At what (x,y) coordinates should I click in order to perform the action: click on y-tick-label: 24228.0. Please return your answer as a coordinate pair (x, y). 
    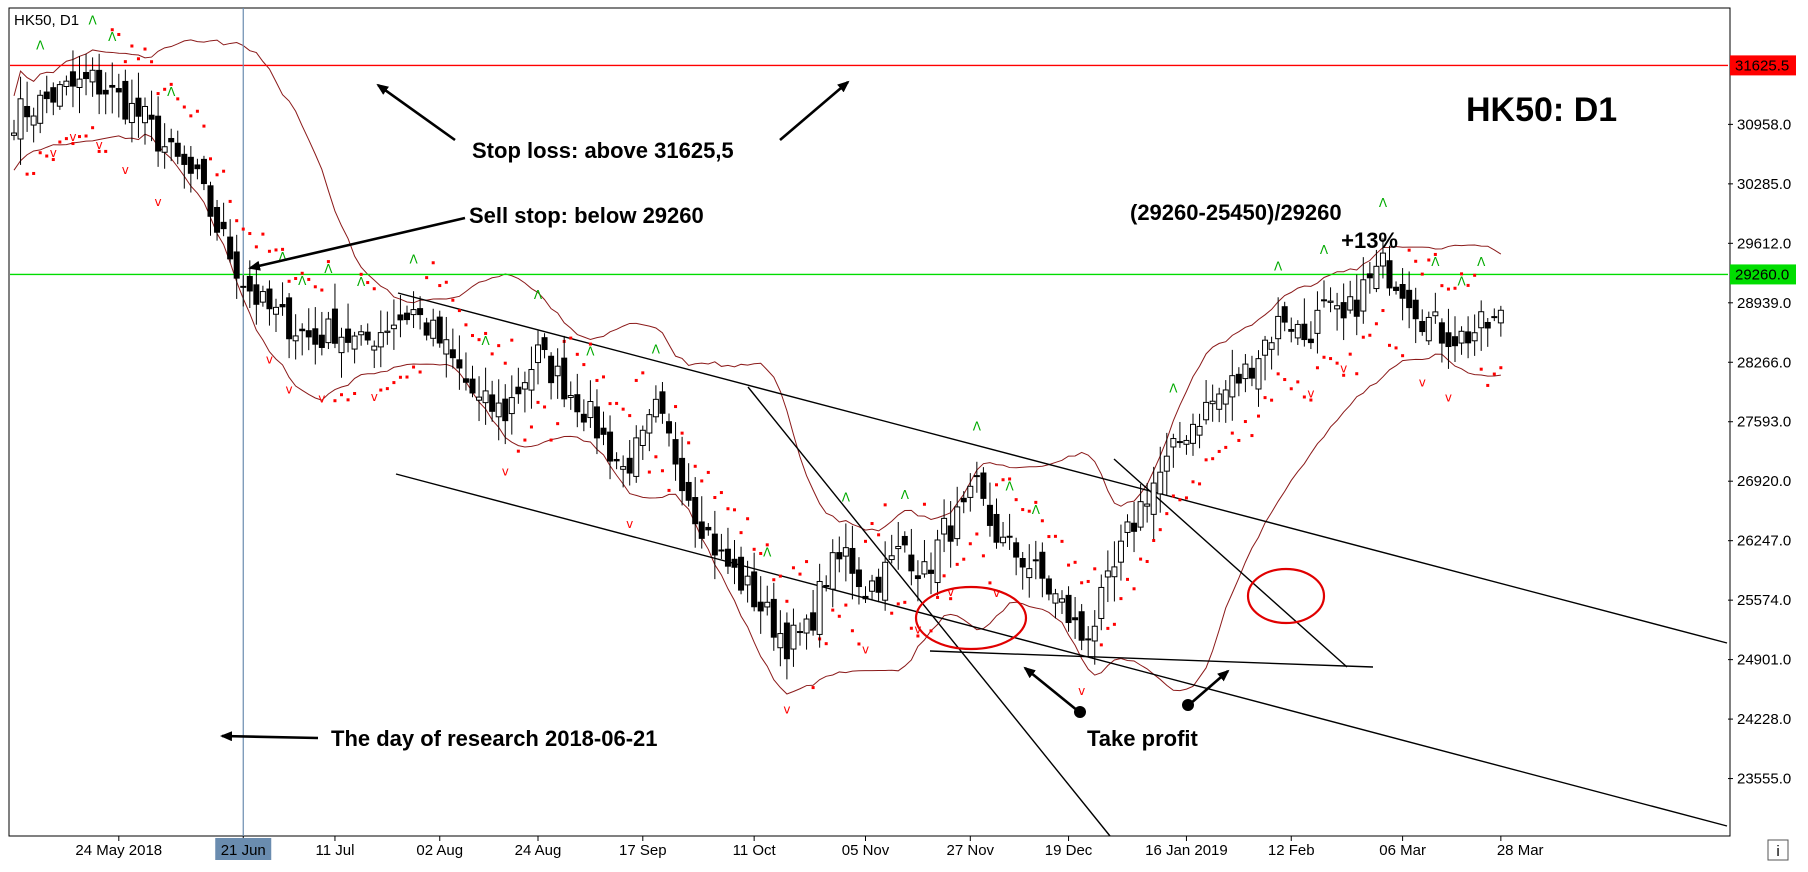
    Looking at the image, I should click on (1764, 719).